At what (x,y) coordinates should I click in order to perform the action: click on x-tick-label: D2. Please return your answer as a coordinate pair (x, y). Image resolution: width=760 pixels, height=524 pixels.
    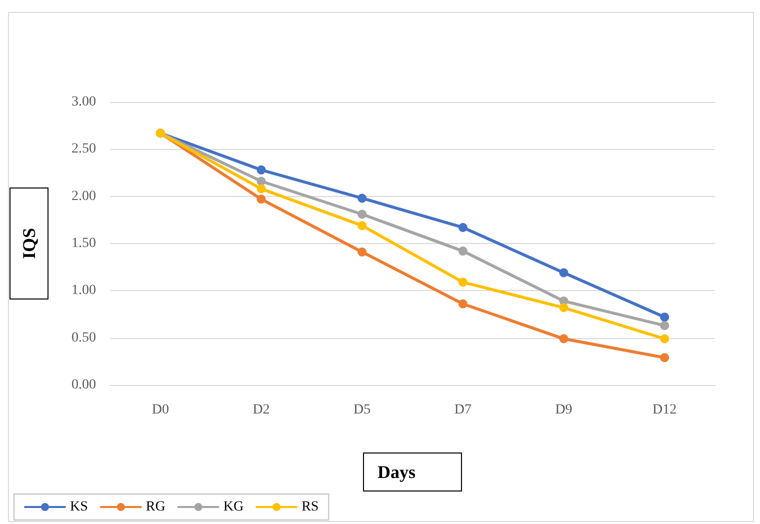
    Looking at the image, I should click on (261, 410).